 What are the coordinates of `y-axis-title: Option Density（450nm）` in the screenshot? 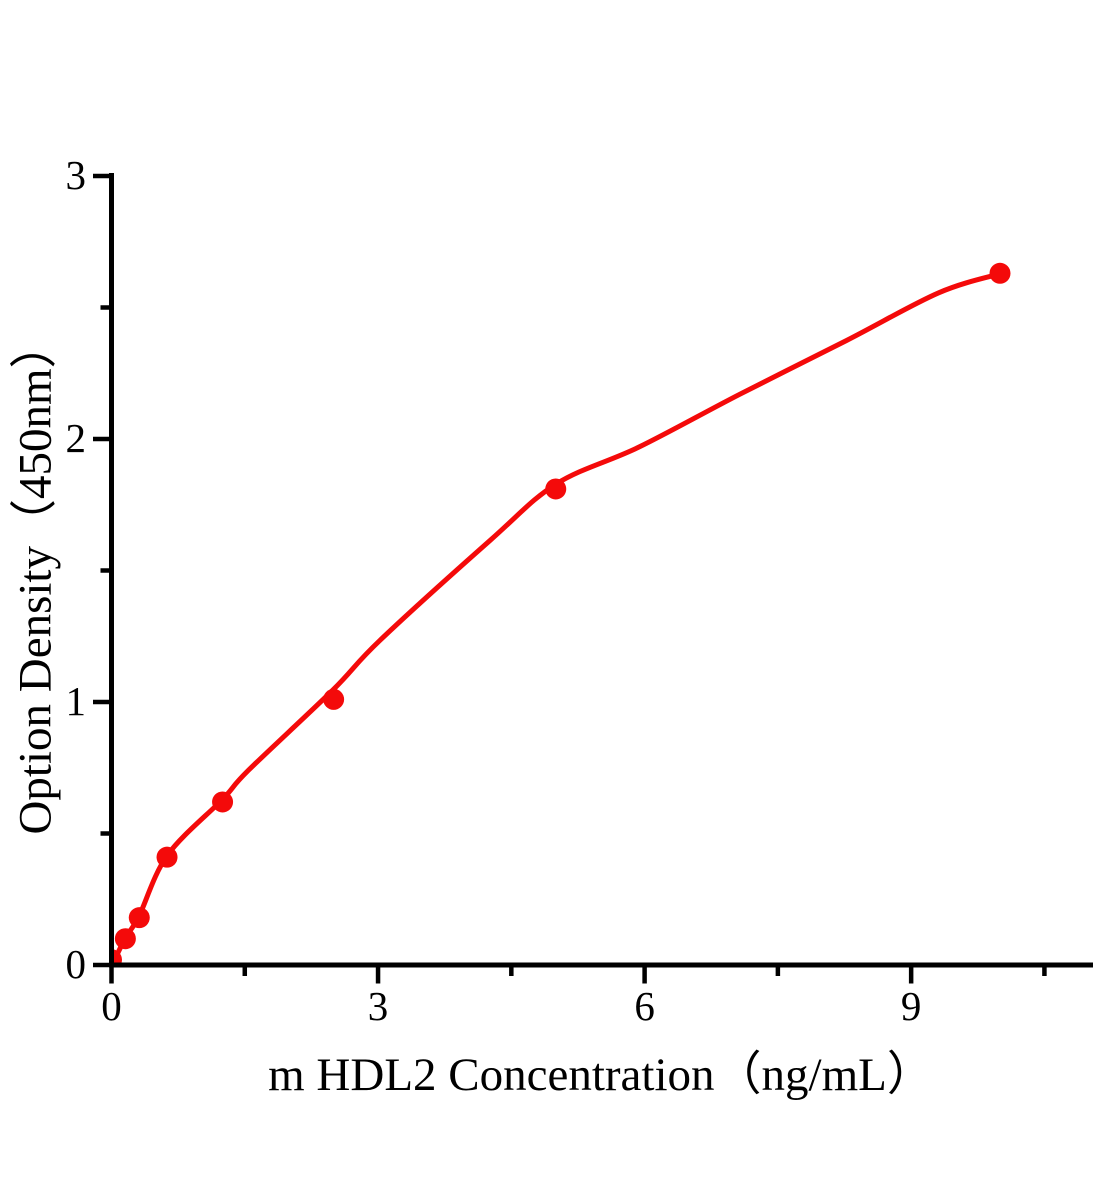 It's located at (35, 578).